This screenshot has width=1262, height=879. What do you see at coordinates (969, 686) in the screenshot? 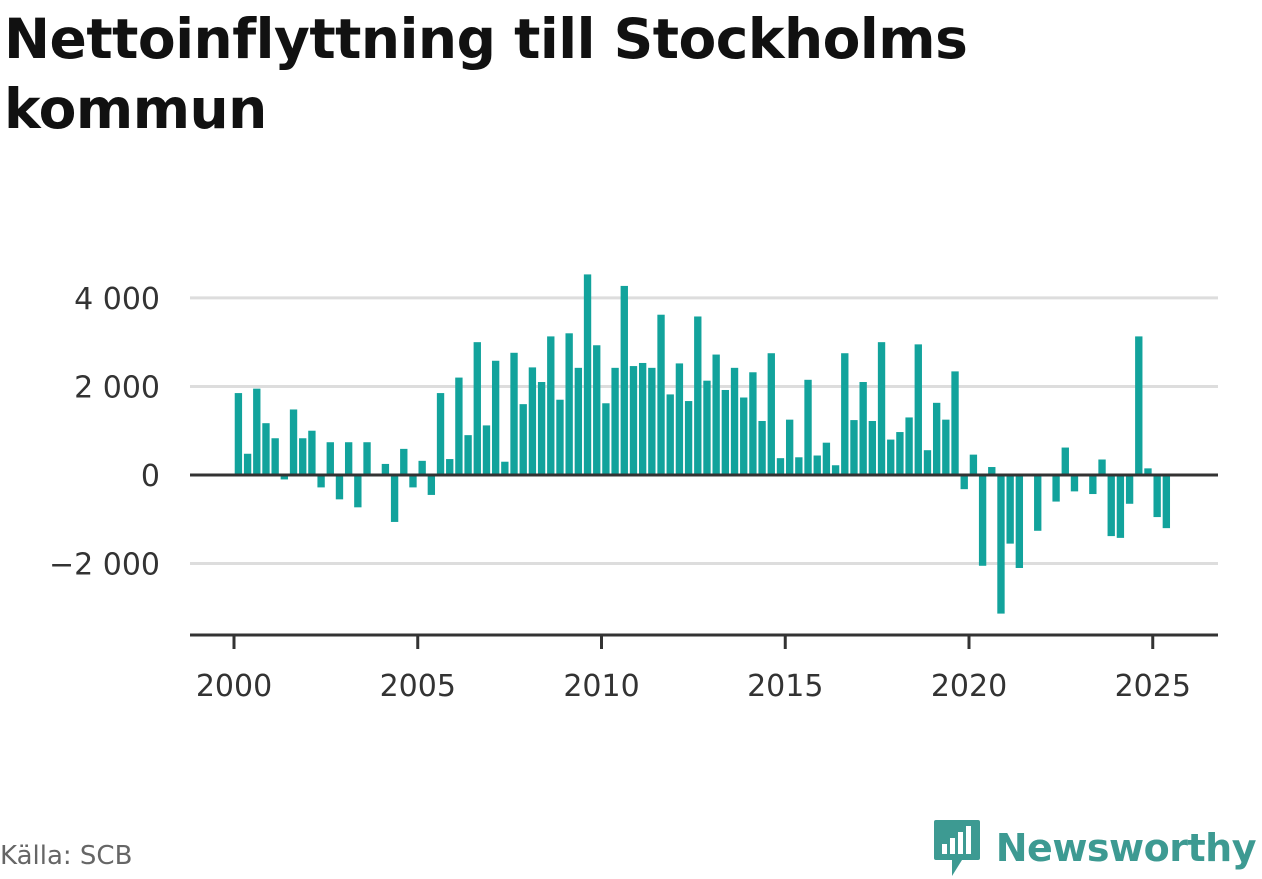
I see `x-tick-label: 2020` at bounding box center [969, 686].